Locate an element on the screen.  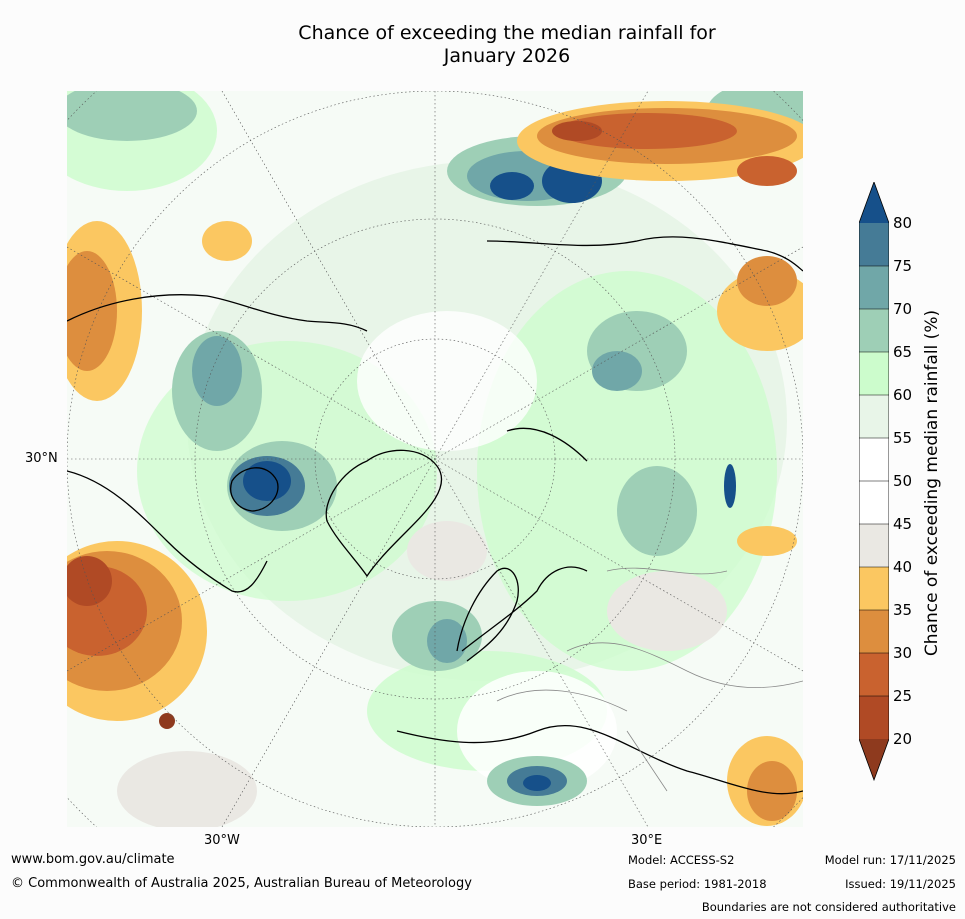
lat-label-30n: 30°N is located at coordinates (41, 458).